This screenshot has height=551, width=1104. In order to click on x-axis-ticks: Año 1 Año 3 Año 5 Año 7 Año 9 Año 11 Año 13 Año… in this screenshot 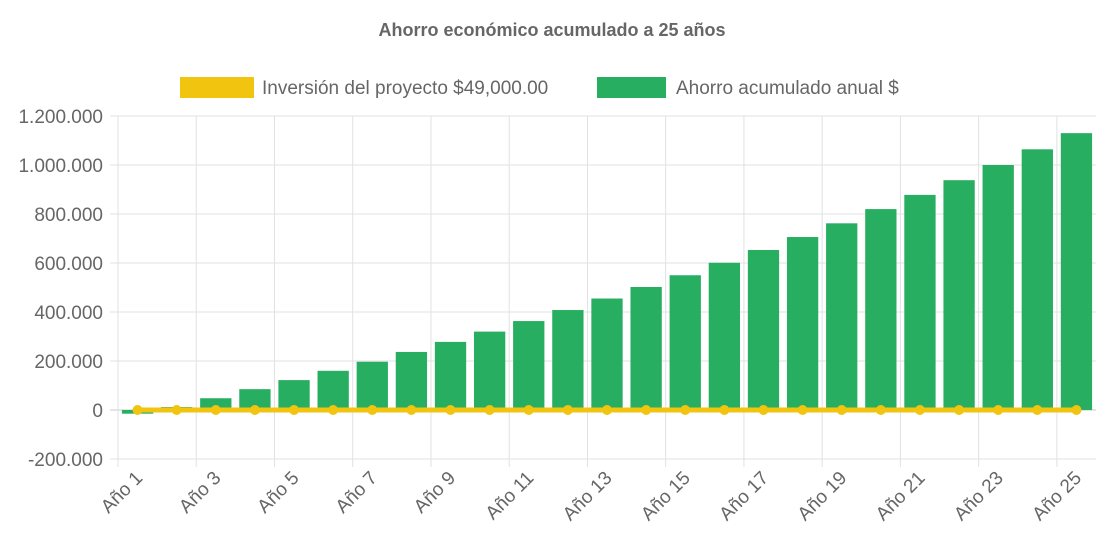, I will do `click(591, 496)`.